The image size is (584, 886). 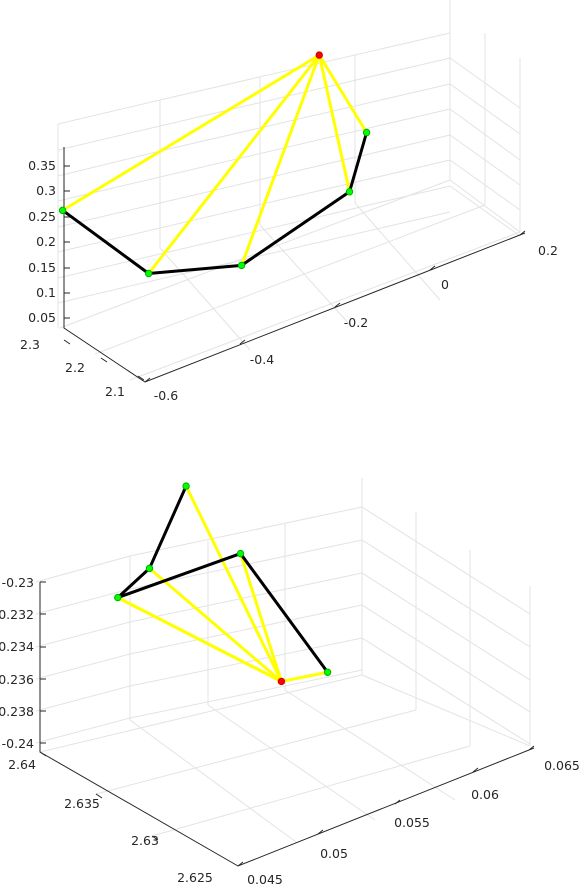 I want to click on p1-y-tick: 2.1, so click(x=115, y=391).